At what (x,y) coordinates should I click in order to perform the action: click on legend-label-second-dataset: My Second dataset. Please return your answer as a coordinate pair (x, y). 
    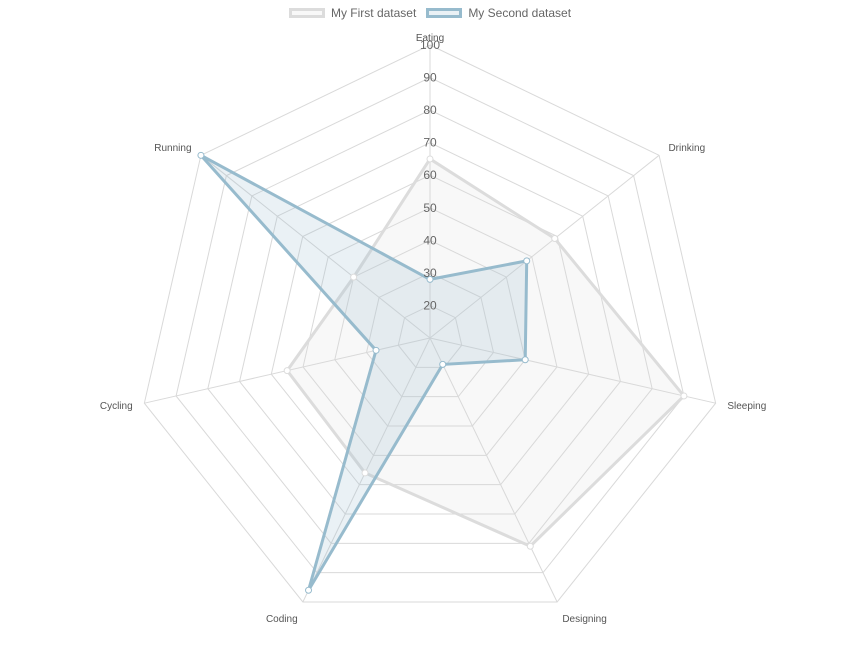
    Looking at the image, I should click on (520, 13).